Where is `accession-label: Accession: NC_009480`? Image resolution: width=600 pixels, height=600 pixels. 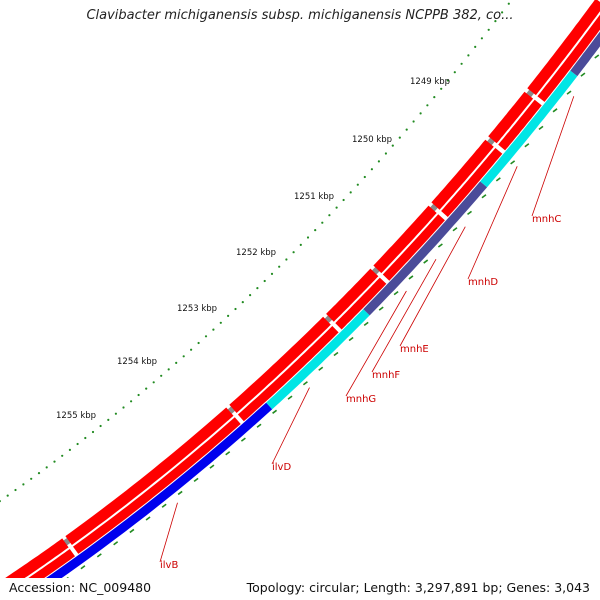 accession-label: Accession: NC_009480 is located at coordinates (80, 587).